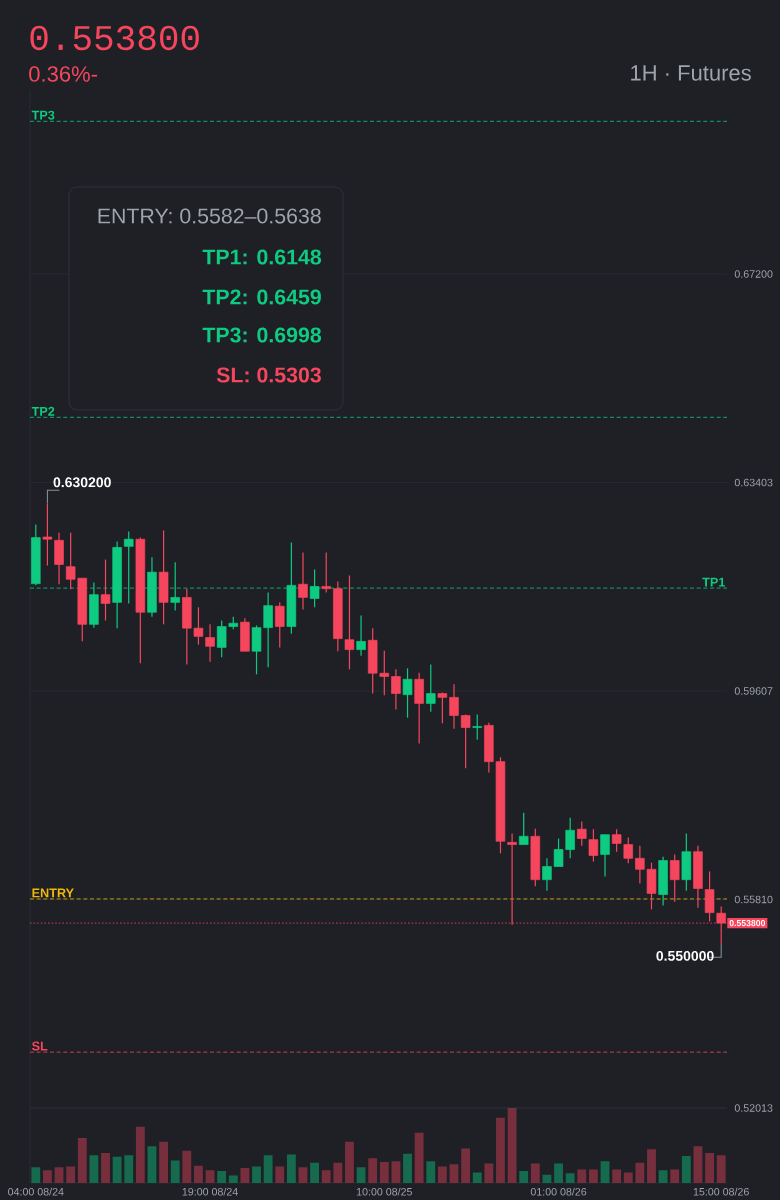 This screenshot has height=1200, width=780. Describe the element at coordinates (53, 893) in the screenshot. I see `ref-line-label: ENTRY` at that location.